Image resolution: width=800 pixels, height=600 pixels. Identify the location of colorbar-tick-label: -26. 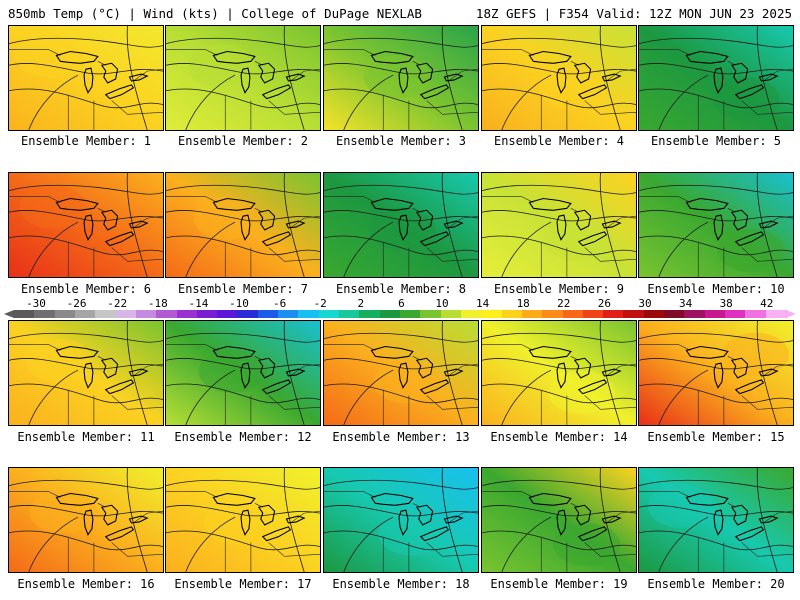
(76, 303).